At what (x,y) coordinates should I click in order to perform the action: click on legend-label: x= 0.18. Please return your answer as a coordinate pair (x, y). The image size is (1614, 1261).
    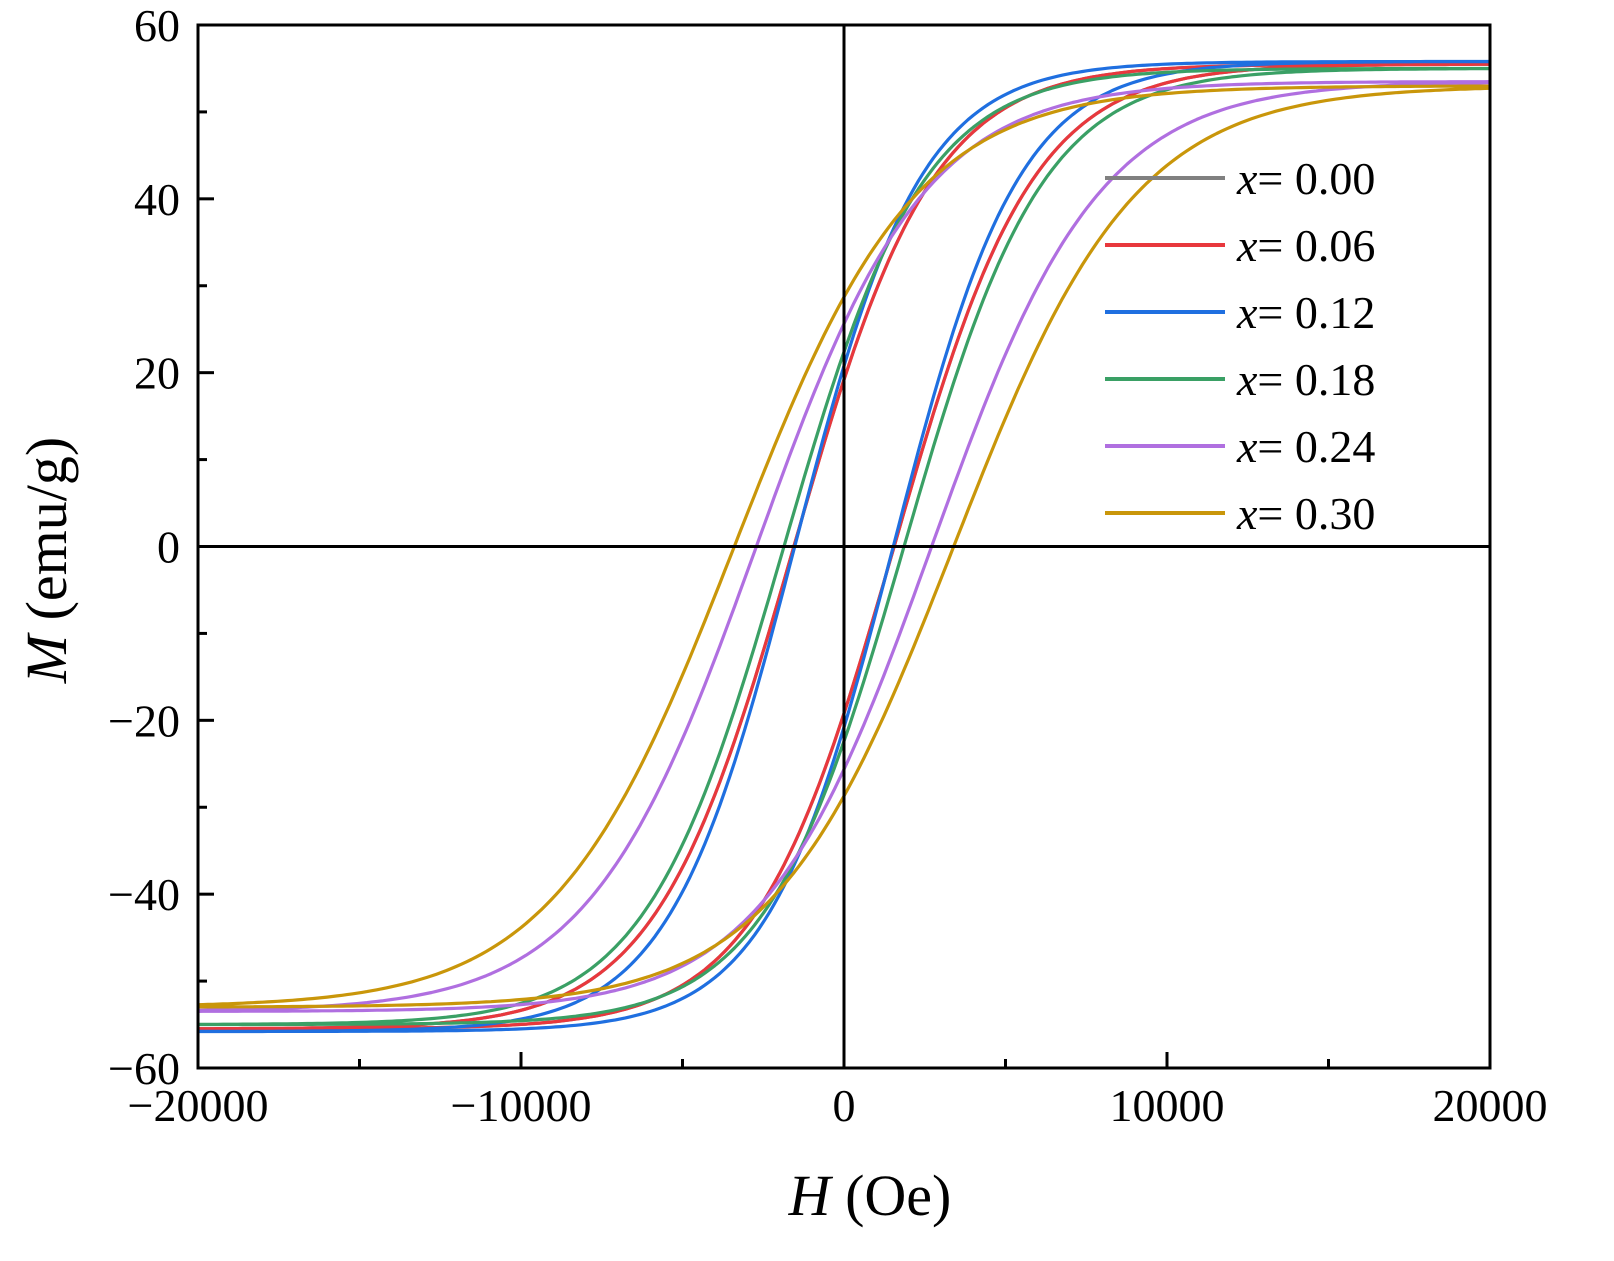
    Looking at the image, I should click on (1305, 379).